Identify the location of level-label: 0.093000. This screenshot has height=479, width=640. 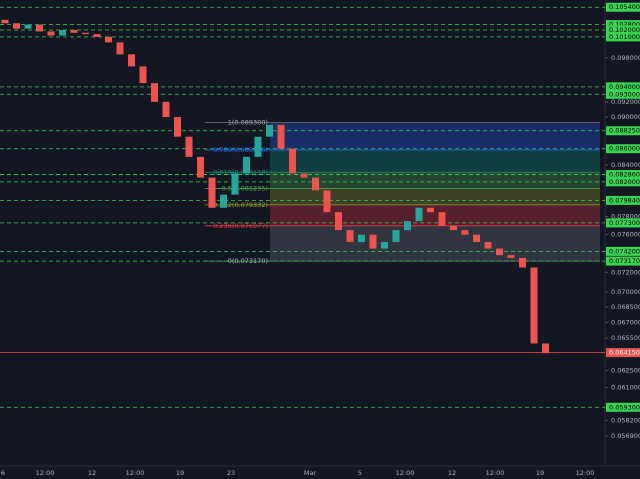
(624, 94).